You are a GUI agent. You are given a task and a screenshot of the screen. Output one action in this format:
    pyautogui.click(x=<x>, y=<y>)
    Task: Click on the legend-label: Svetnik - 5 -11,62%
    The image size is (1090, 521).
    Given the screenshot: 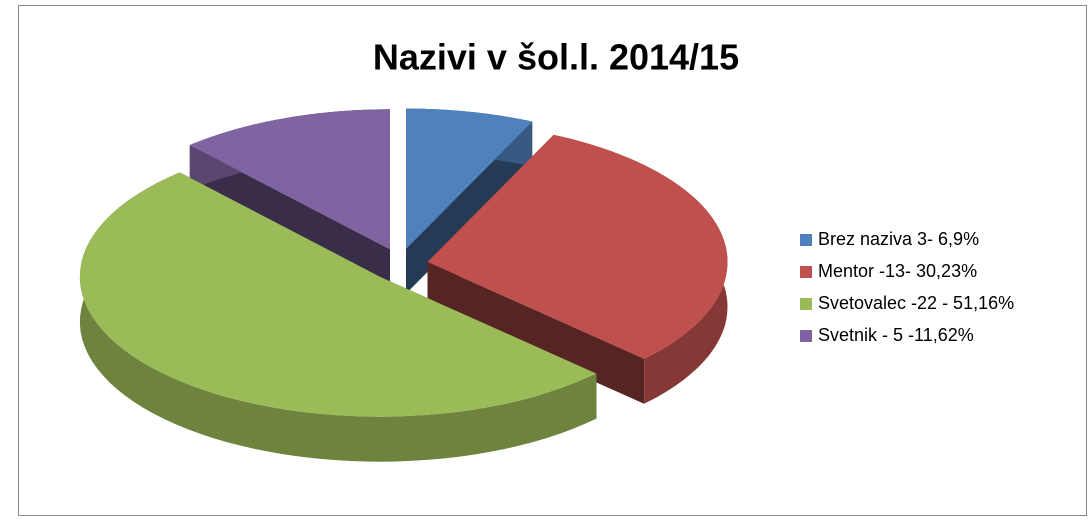 What is the action you would take?
    pyautogui.click(x=896, y=335)
    